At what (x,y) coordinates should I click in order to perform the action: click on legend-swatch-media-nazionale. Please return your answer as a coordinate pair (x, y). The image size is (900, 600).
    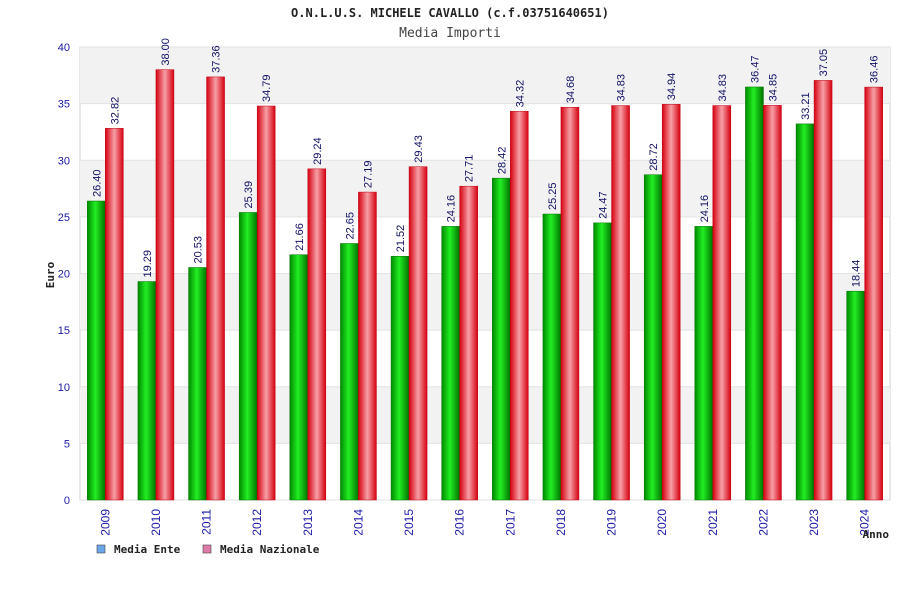
    Looking at the image, I should click on (207, 549).